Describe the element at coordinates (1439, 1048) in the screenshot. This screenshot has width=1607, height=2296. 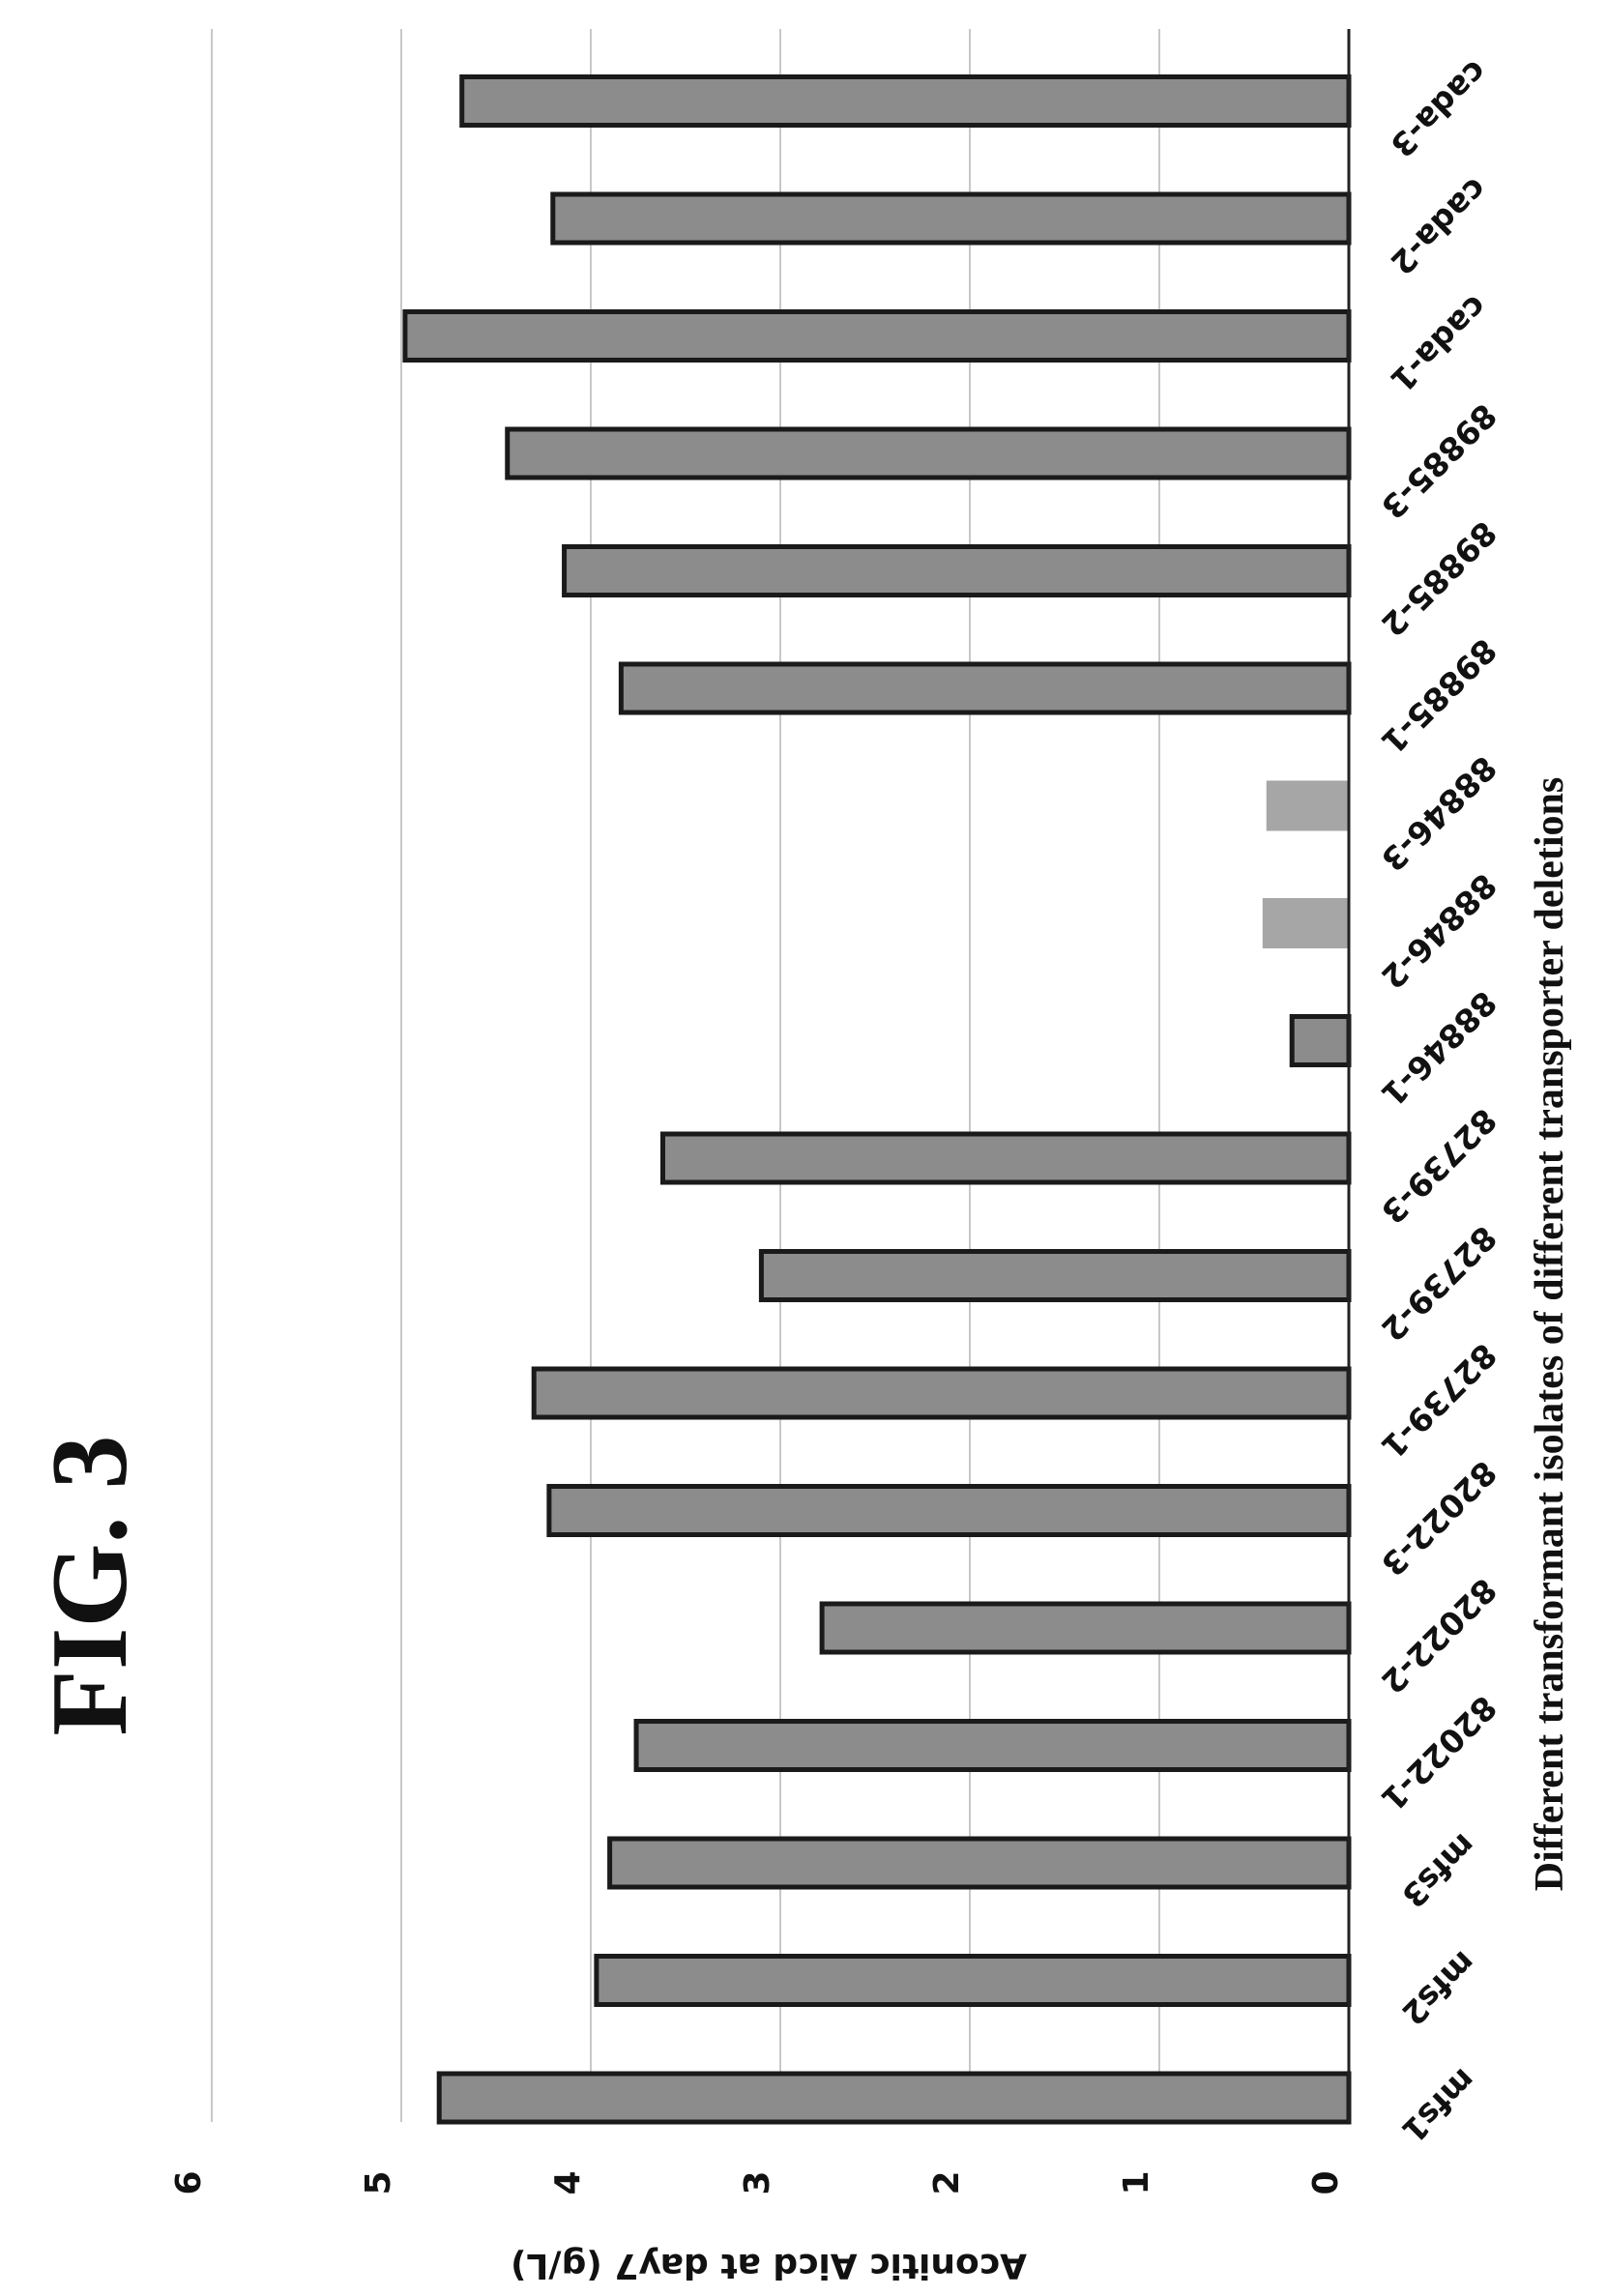
I see `x-tick-label: 88846-1` at that location.